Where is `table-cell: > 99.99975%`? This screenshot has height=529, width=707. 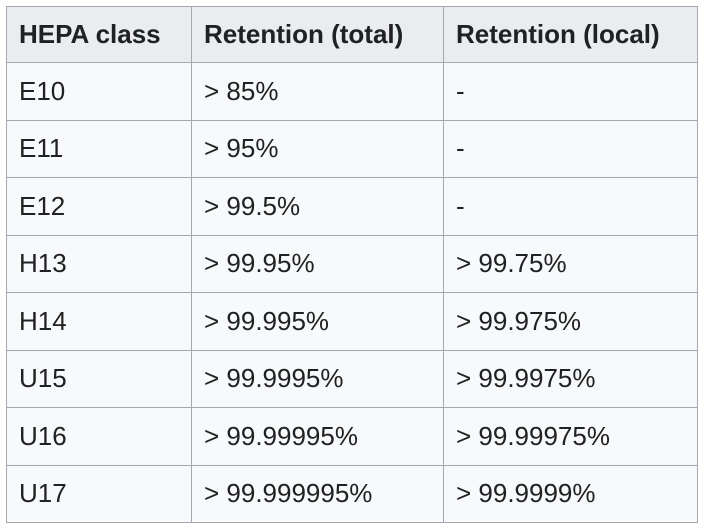
table-cell: > 99.99975% is located at coordinates (570, 436).